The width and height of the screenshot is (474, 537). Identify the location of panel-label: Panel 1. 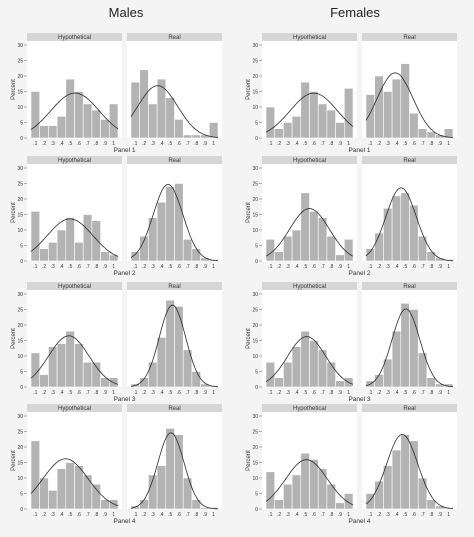
(359, 150).